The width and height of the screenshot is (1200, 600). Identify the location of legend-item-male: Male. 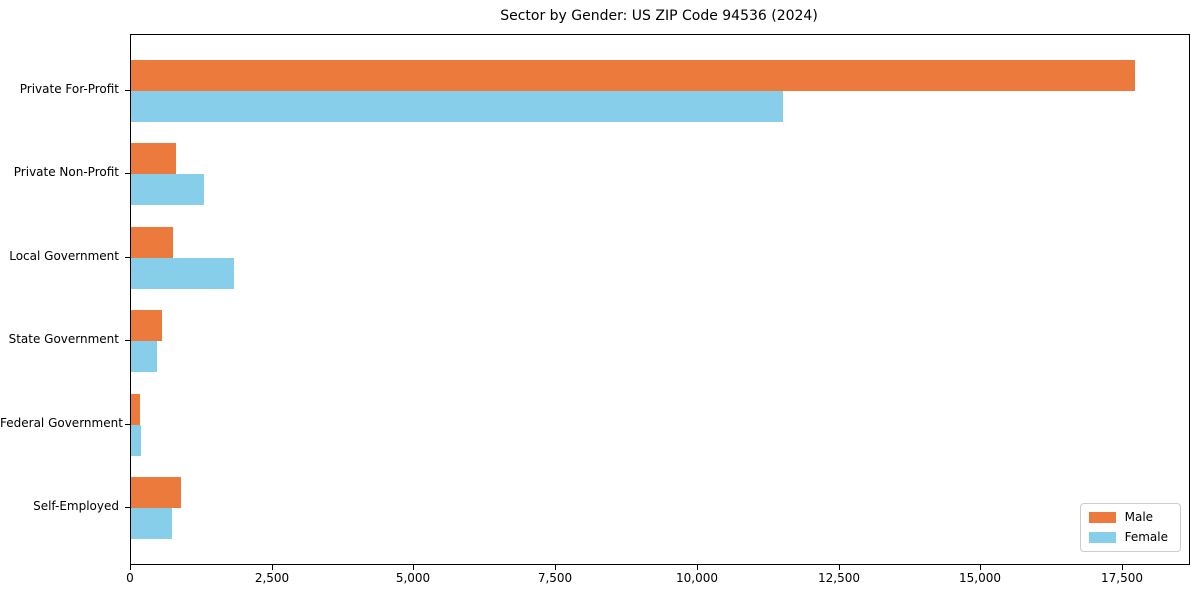
(1128, 517).